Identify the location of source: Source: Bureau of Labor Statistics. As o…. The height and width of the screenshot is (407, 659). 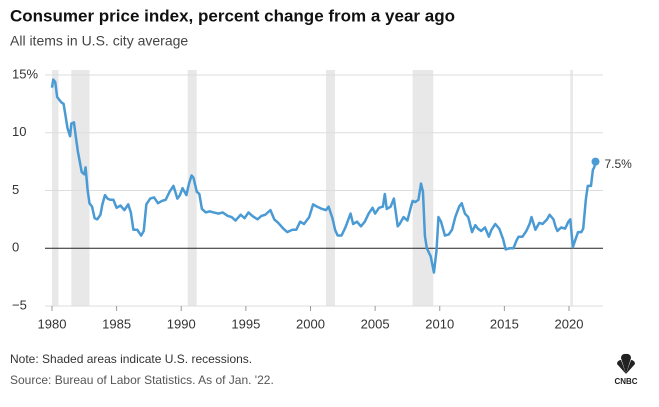
(142, 380).